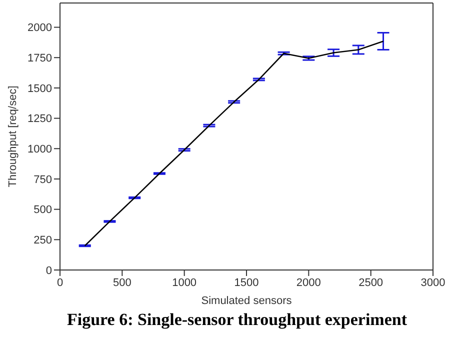  I want to click on caption: Figure 6: Single-sensor throughput experiment, so click(237, 320).